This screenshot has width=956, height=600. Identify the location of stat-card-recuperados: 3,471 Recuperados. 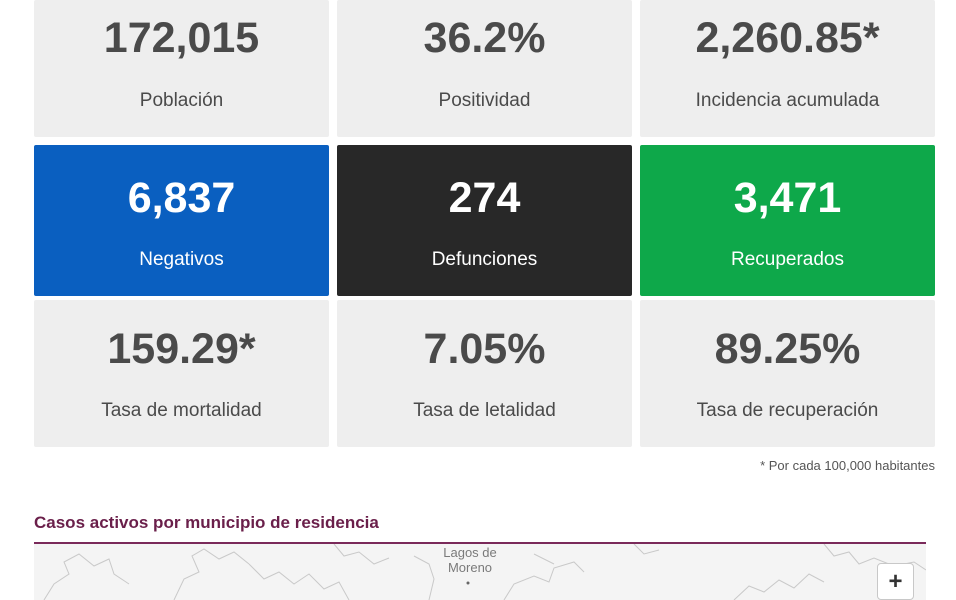
(787, 220).